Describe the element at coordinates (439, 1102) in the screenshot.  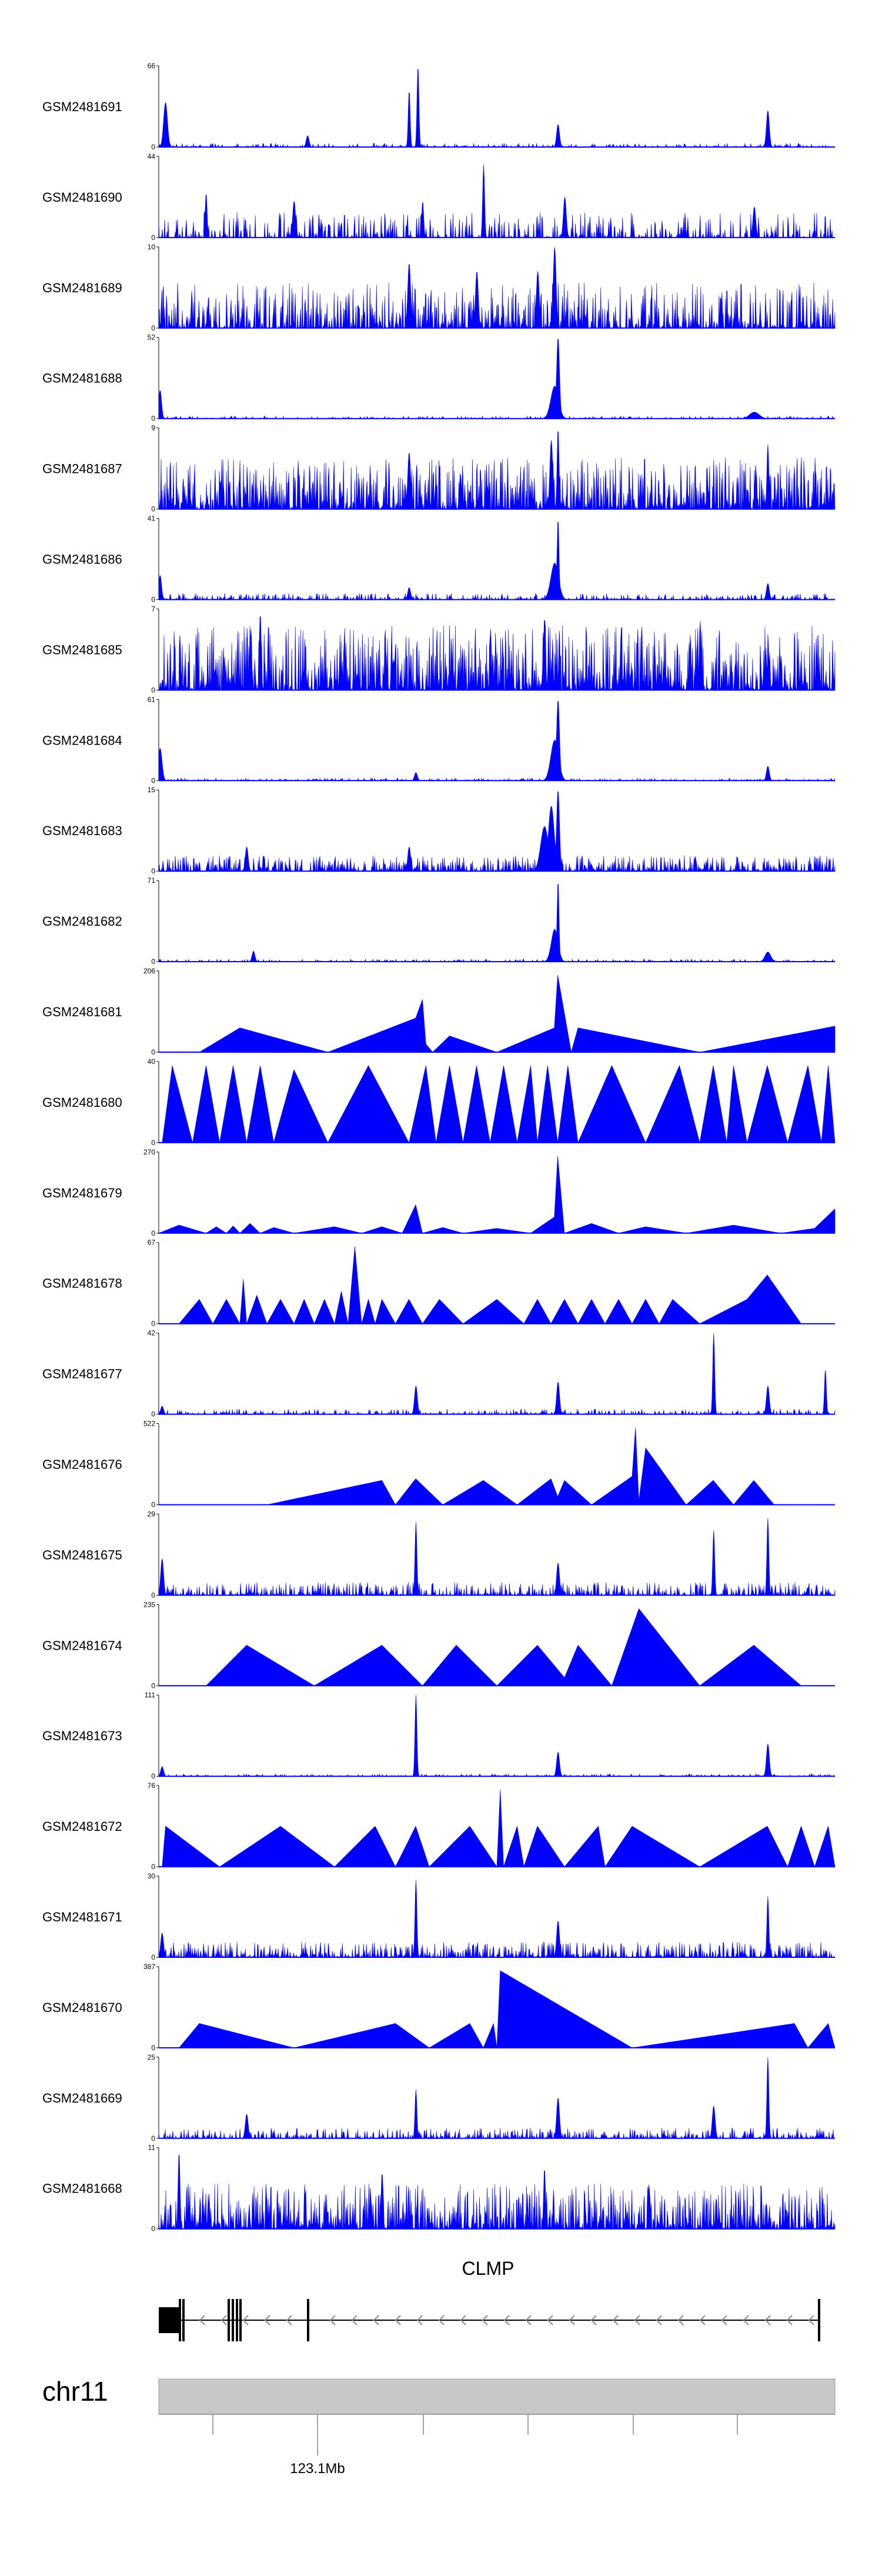
I see `track-GSM2481680: GSM2481680 40 0` at that location.